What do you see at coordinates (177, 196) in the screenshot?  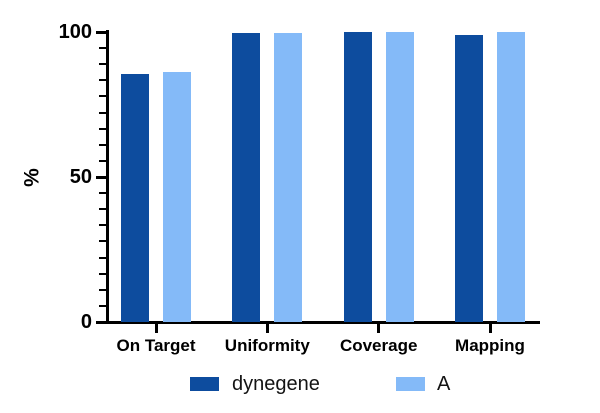 I see `bar-a-on-target` at bounding box center [177, 196].